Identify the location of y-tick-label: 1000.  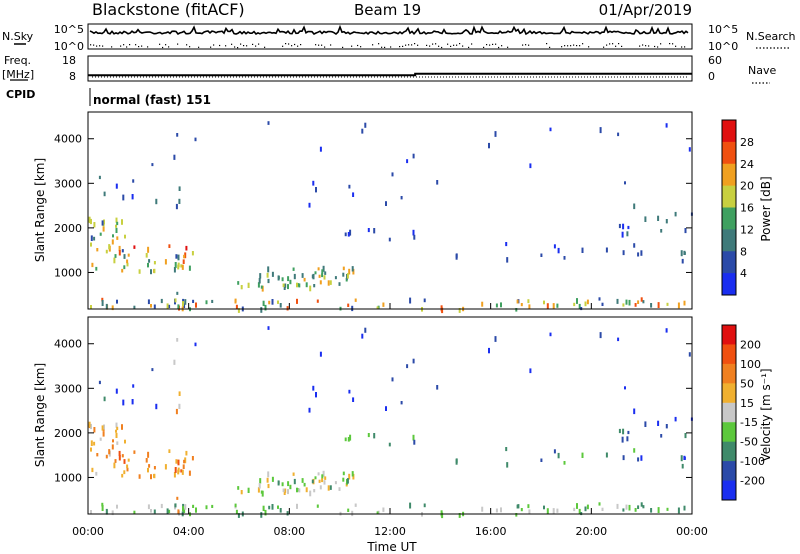
(68, 477).